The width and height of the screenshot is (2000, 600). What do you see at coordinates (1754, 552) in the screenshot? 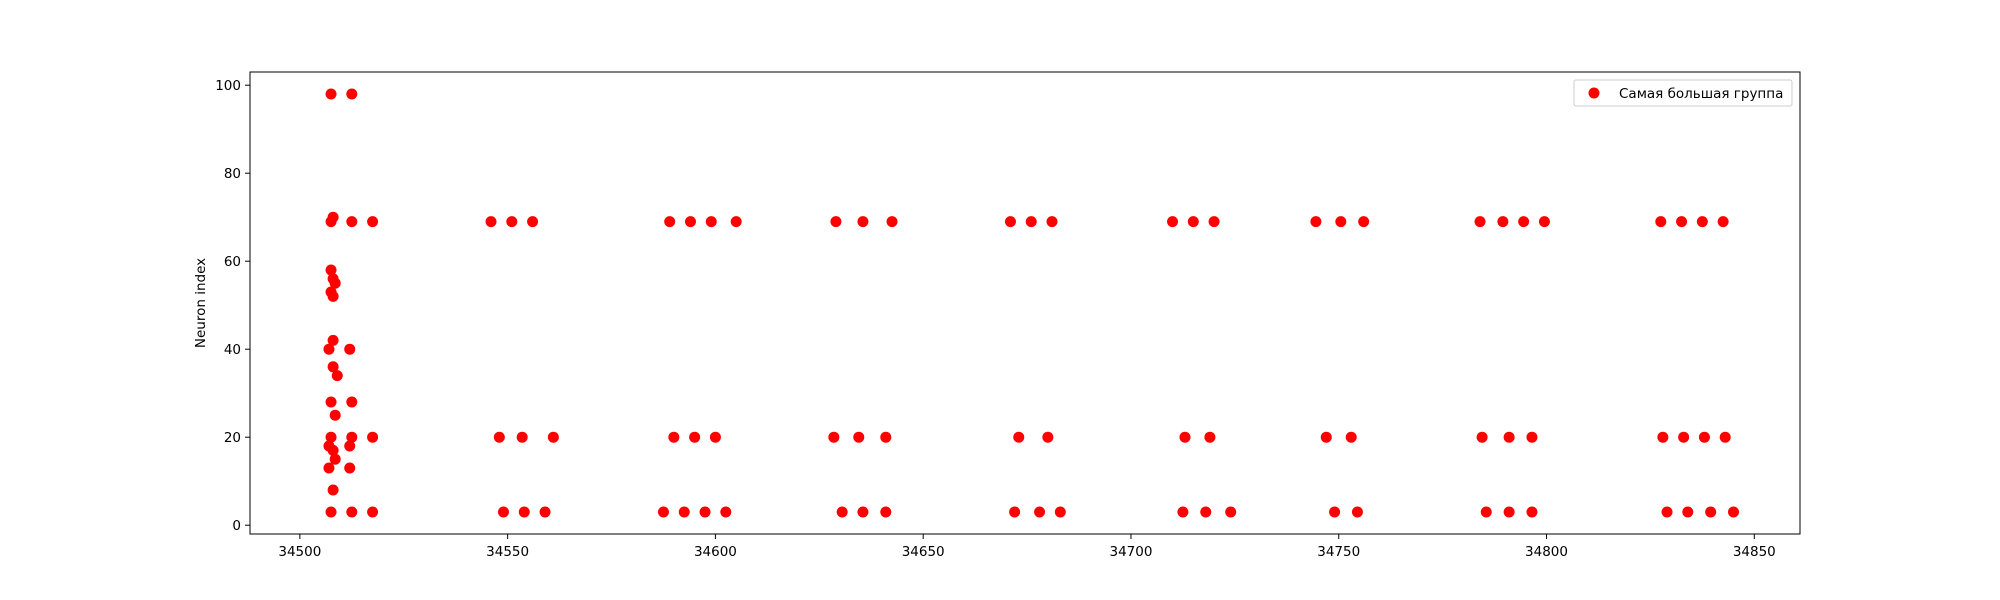
I see `x-tick-label: 34850` at bounding box center [1754, 552].